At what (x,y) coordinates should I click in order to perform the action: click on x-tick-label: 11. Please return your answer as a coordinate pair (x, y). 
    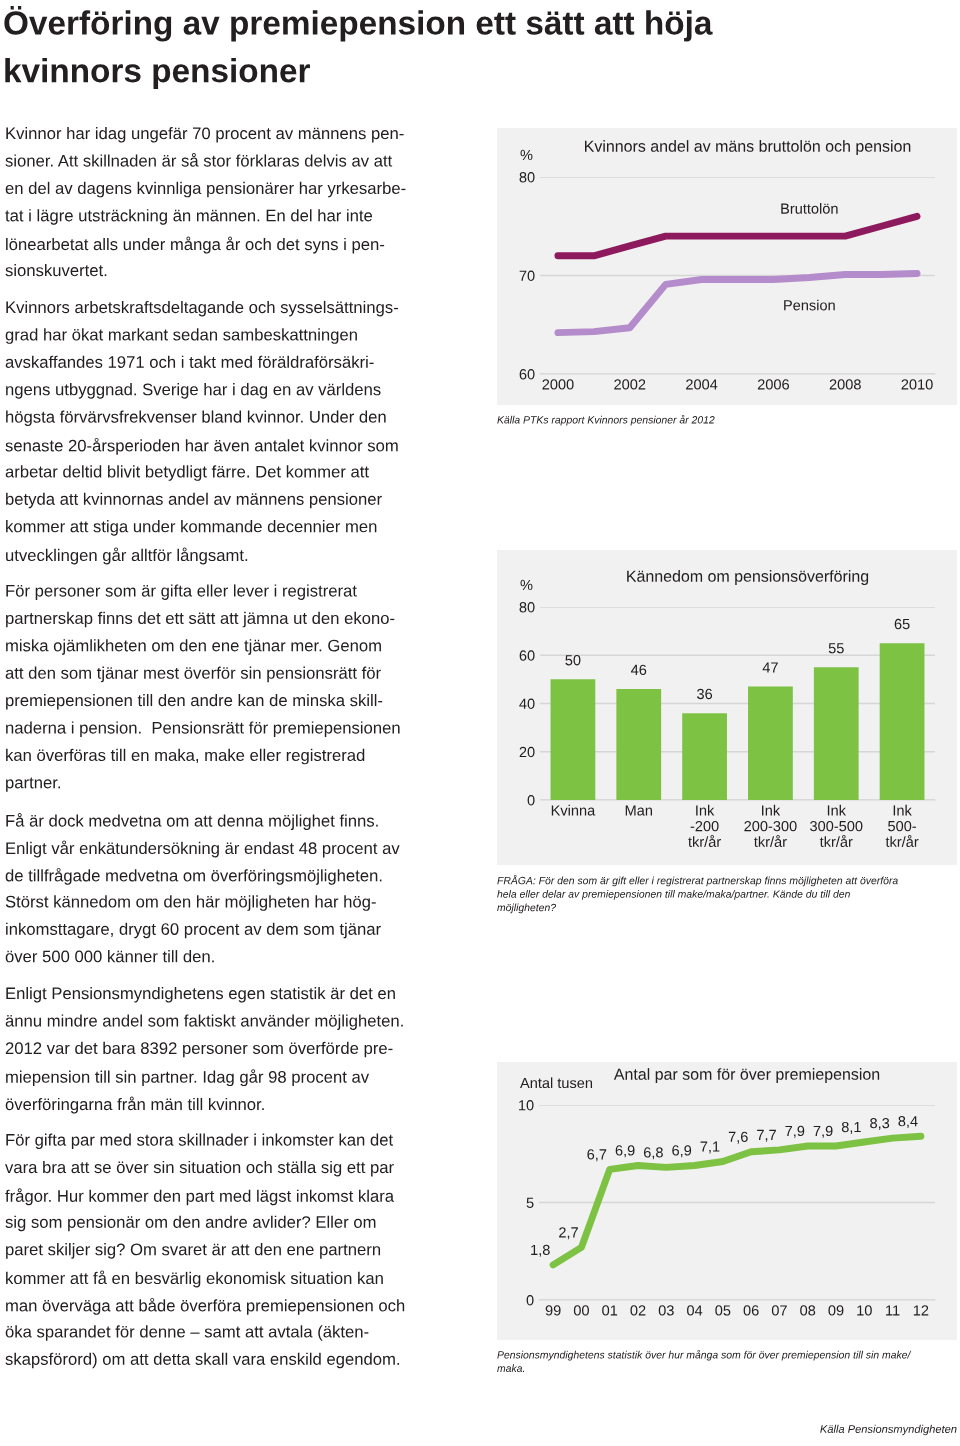
    Looking at the image, I should click on (893, 1310).